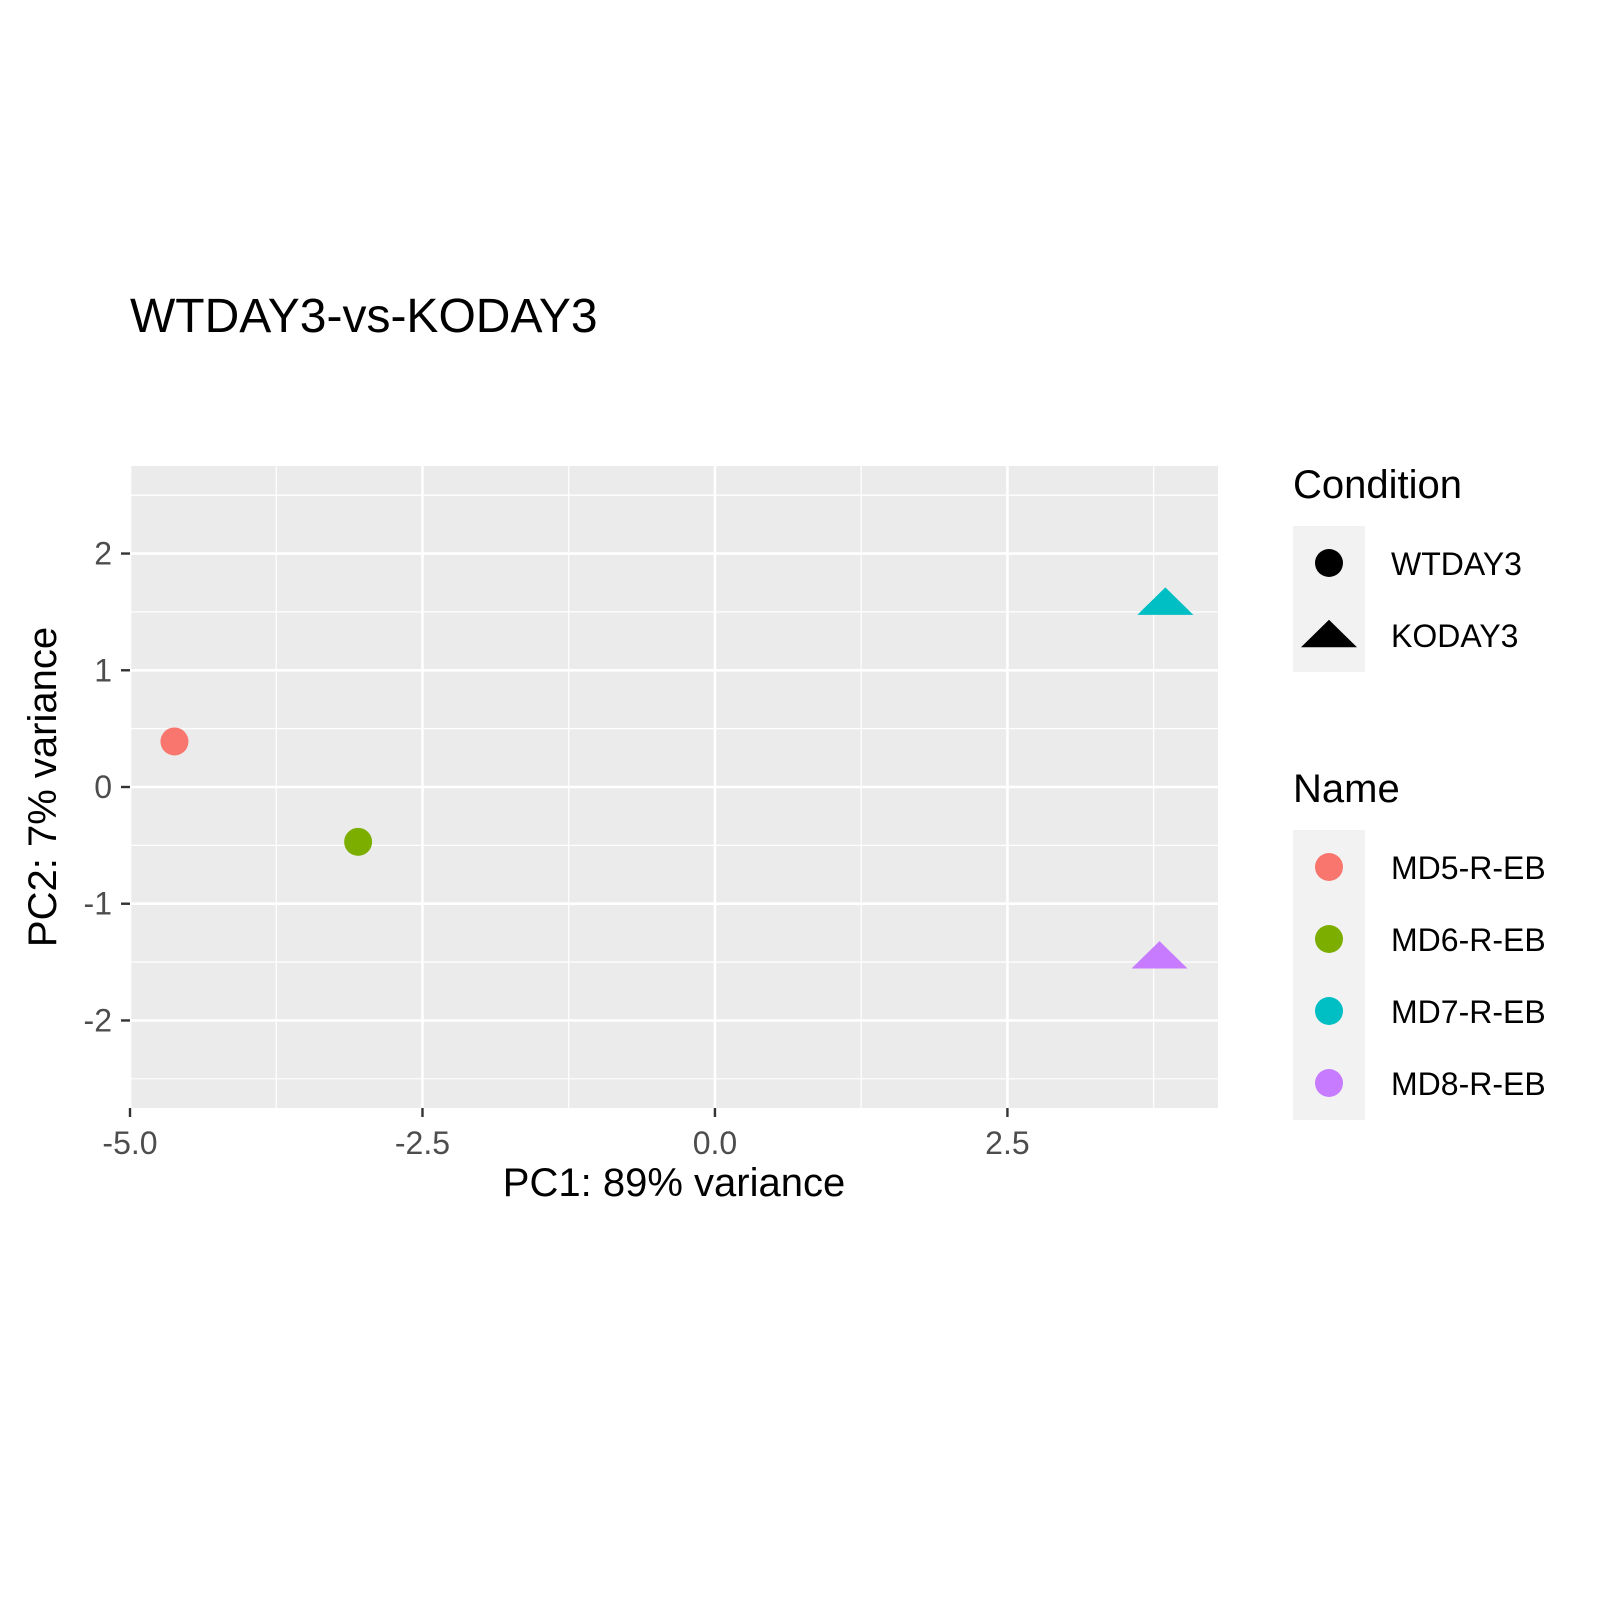 The width and height of the screenshot is (1600, 1600). Describe the element at coordinates (1329, 633) in the screenshot. I see `legend-triangle-icon` at that location.